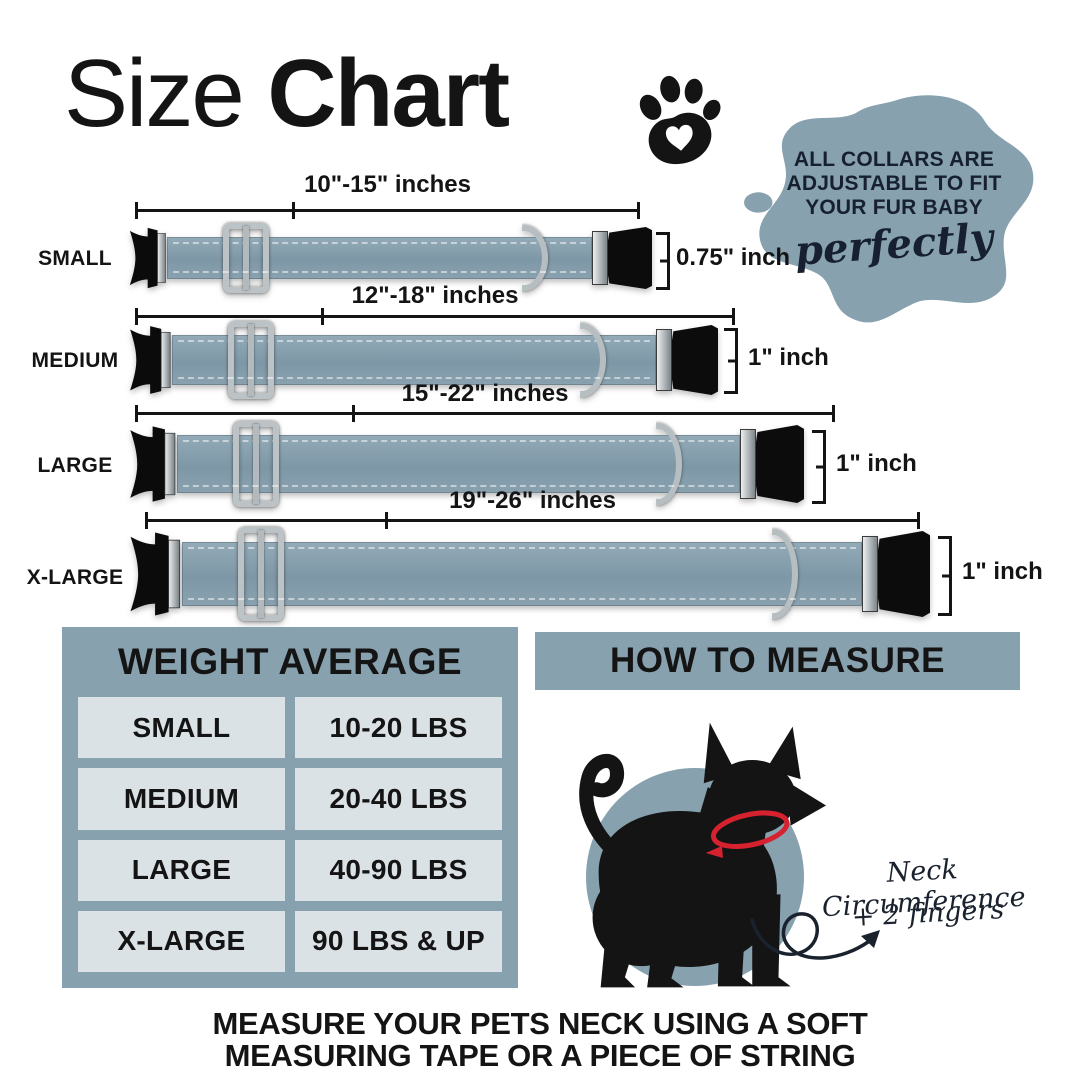 This screenshot has height=1080, width=1080. Describe the element at coordinates (181, 870) in the screenshot. I see `table-cell-size: LARGE` at that location.